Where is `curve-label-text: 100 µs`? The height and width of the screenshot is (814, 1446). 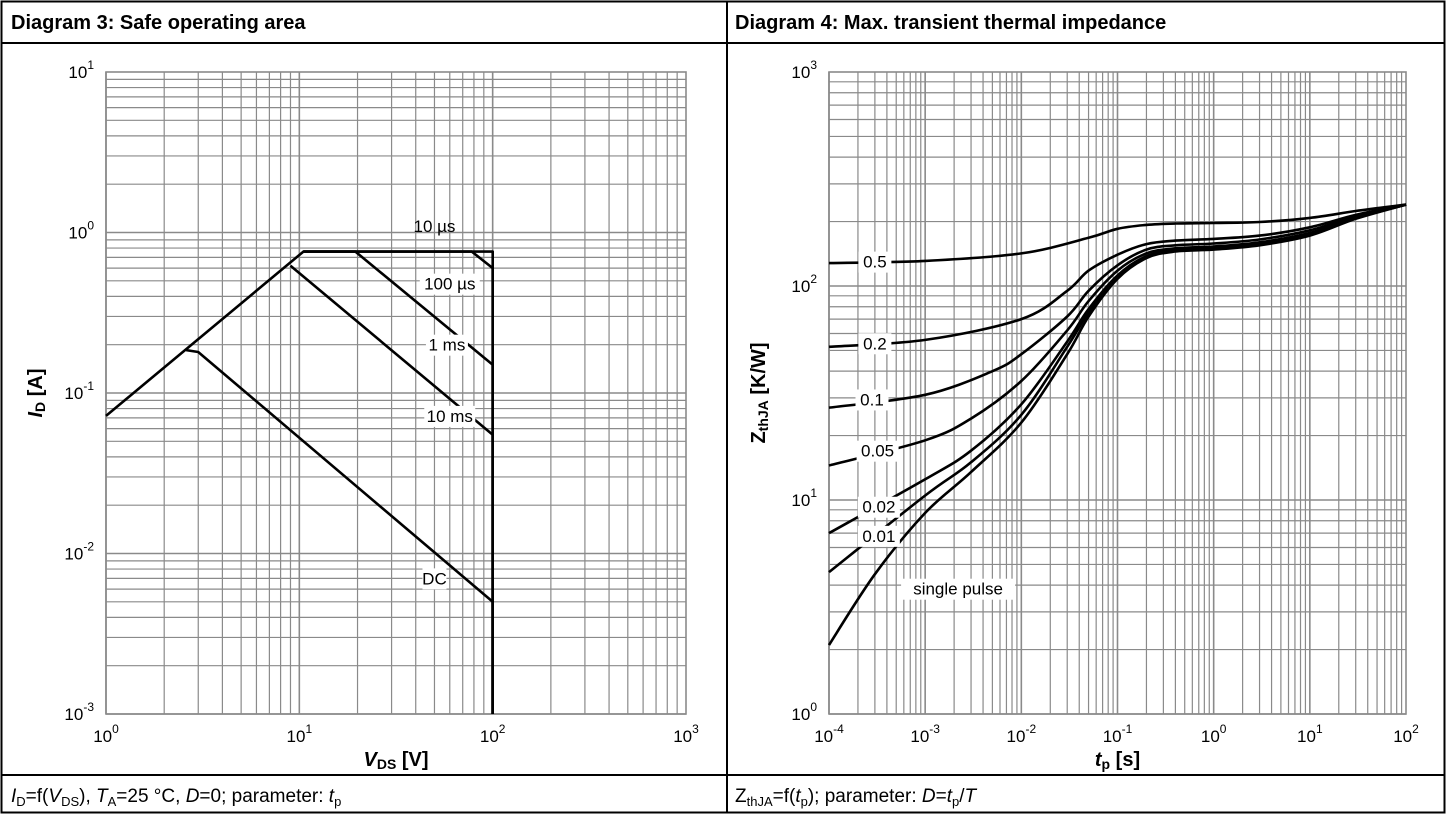
curve-label-text: 100 µs is located at coordinates (449, 284).